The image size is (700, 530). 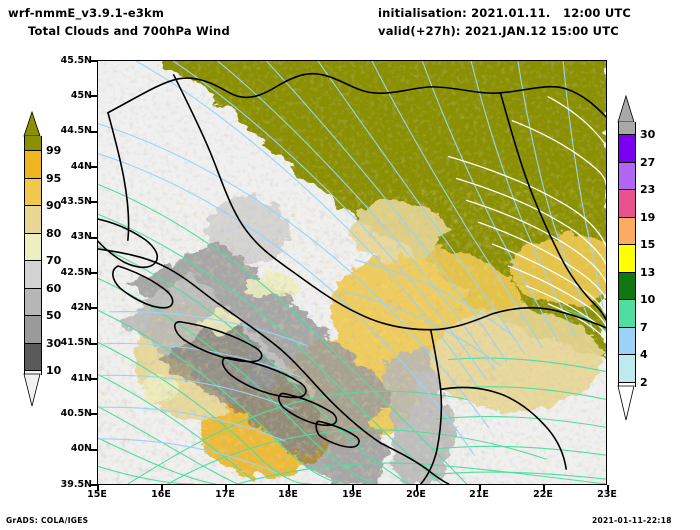 I want to click on model-title: wrf-nmmE_v3.9.1-e3km, so click(x=86, y=13).